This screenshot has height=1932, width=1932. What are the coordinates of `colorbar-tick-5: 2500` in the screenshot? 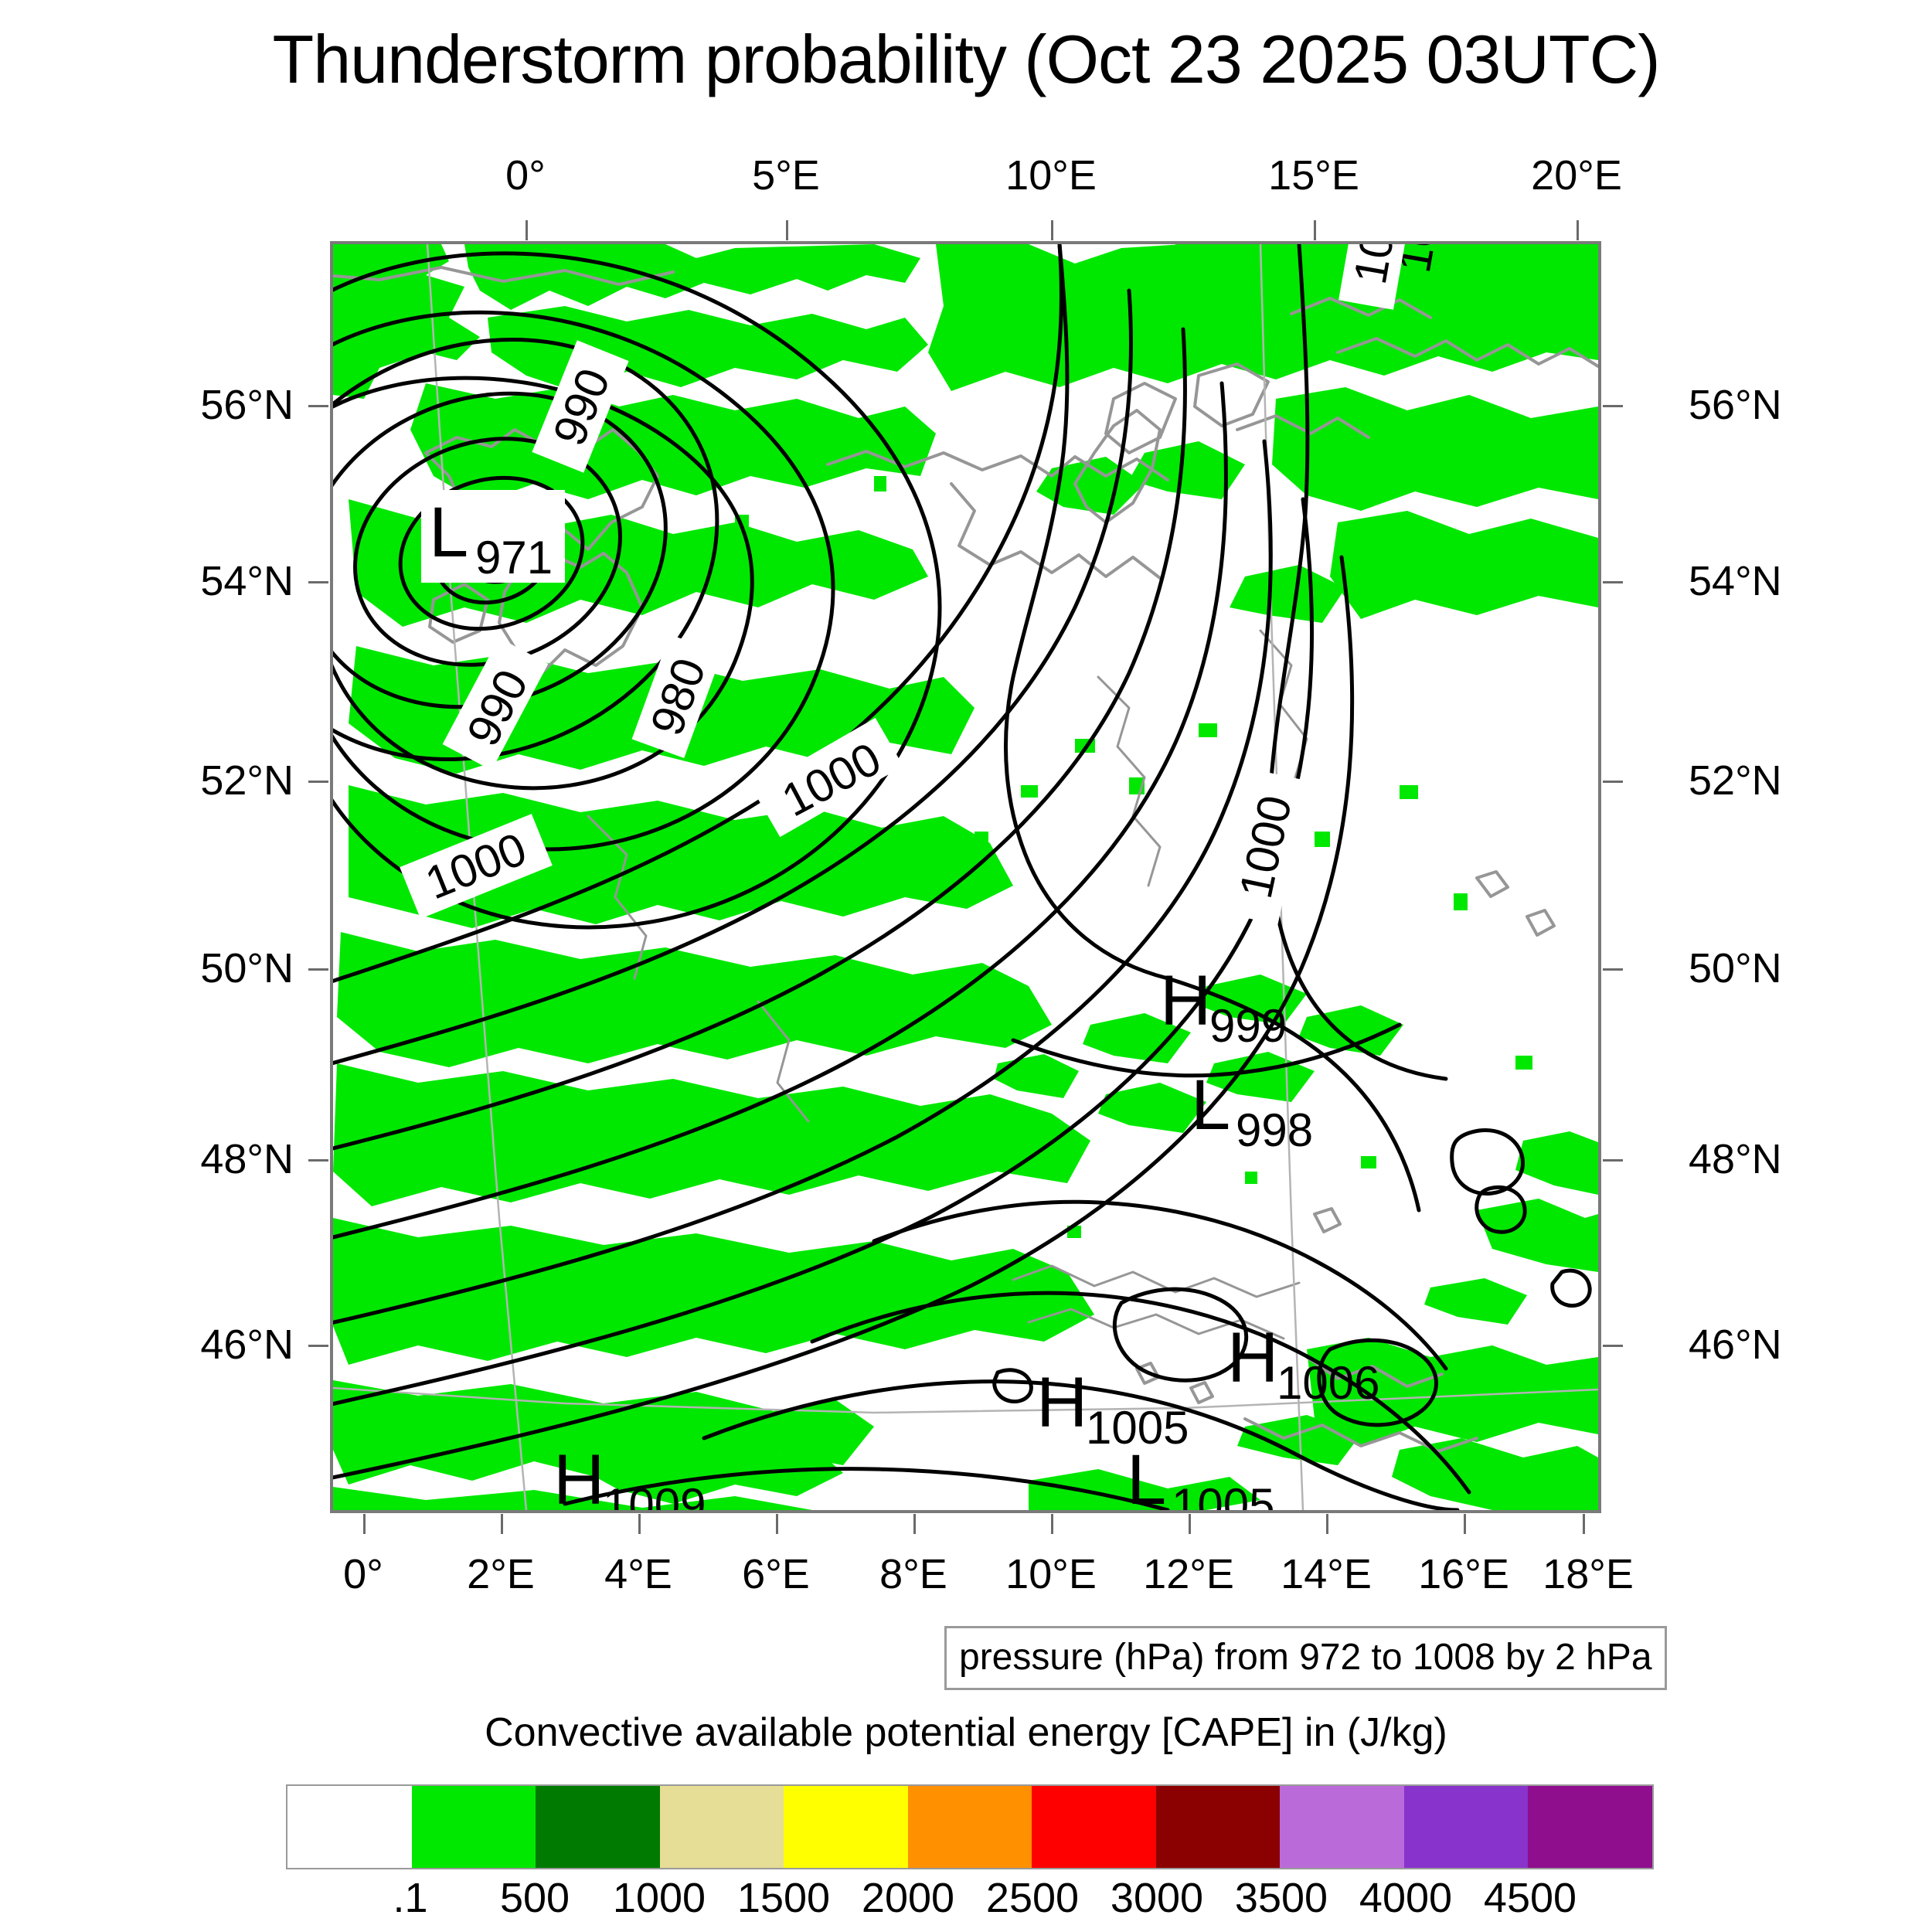 It's located at (1033, 1898).